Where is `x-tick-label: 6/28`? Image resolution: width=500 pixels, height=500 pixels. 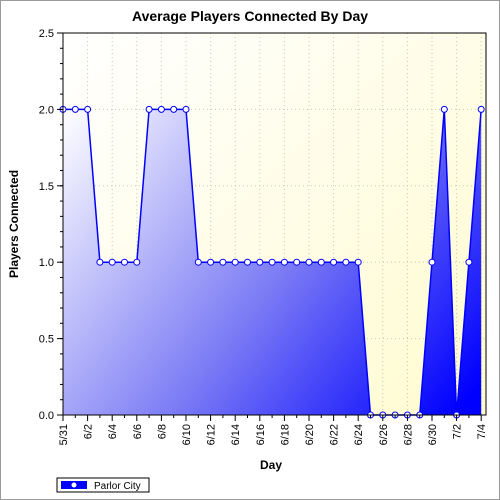 x-tick-label: 6/28 is located at coordinates (408, 434).